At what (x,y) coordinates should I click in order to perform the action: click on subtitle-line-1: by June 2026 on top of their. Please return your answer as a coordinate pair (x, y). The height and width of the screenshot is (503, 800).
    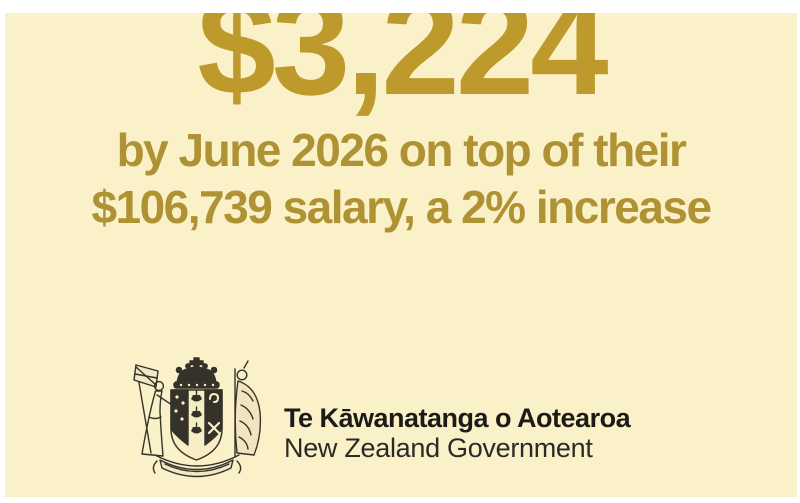
    Looking at the image, I should click on (401, 150).